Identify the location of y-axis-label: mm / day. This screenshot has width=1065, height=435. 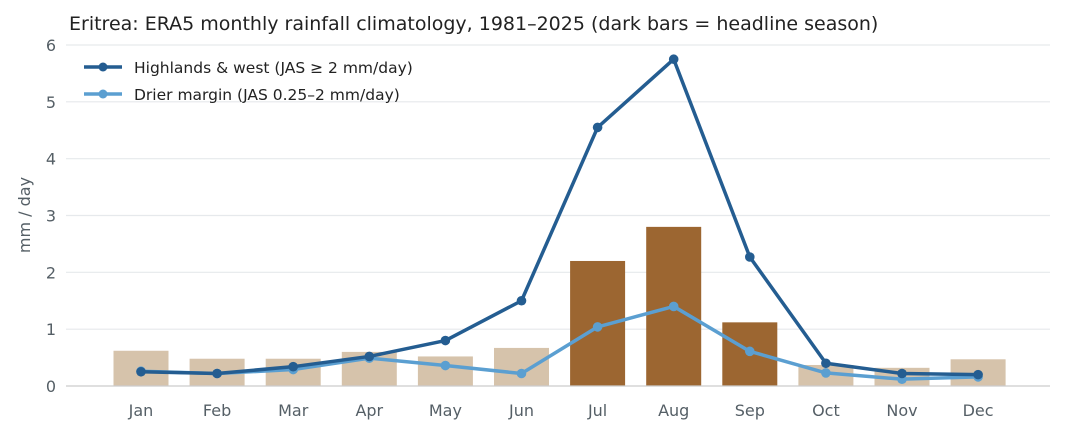
(24, 215).